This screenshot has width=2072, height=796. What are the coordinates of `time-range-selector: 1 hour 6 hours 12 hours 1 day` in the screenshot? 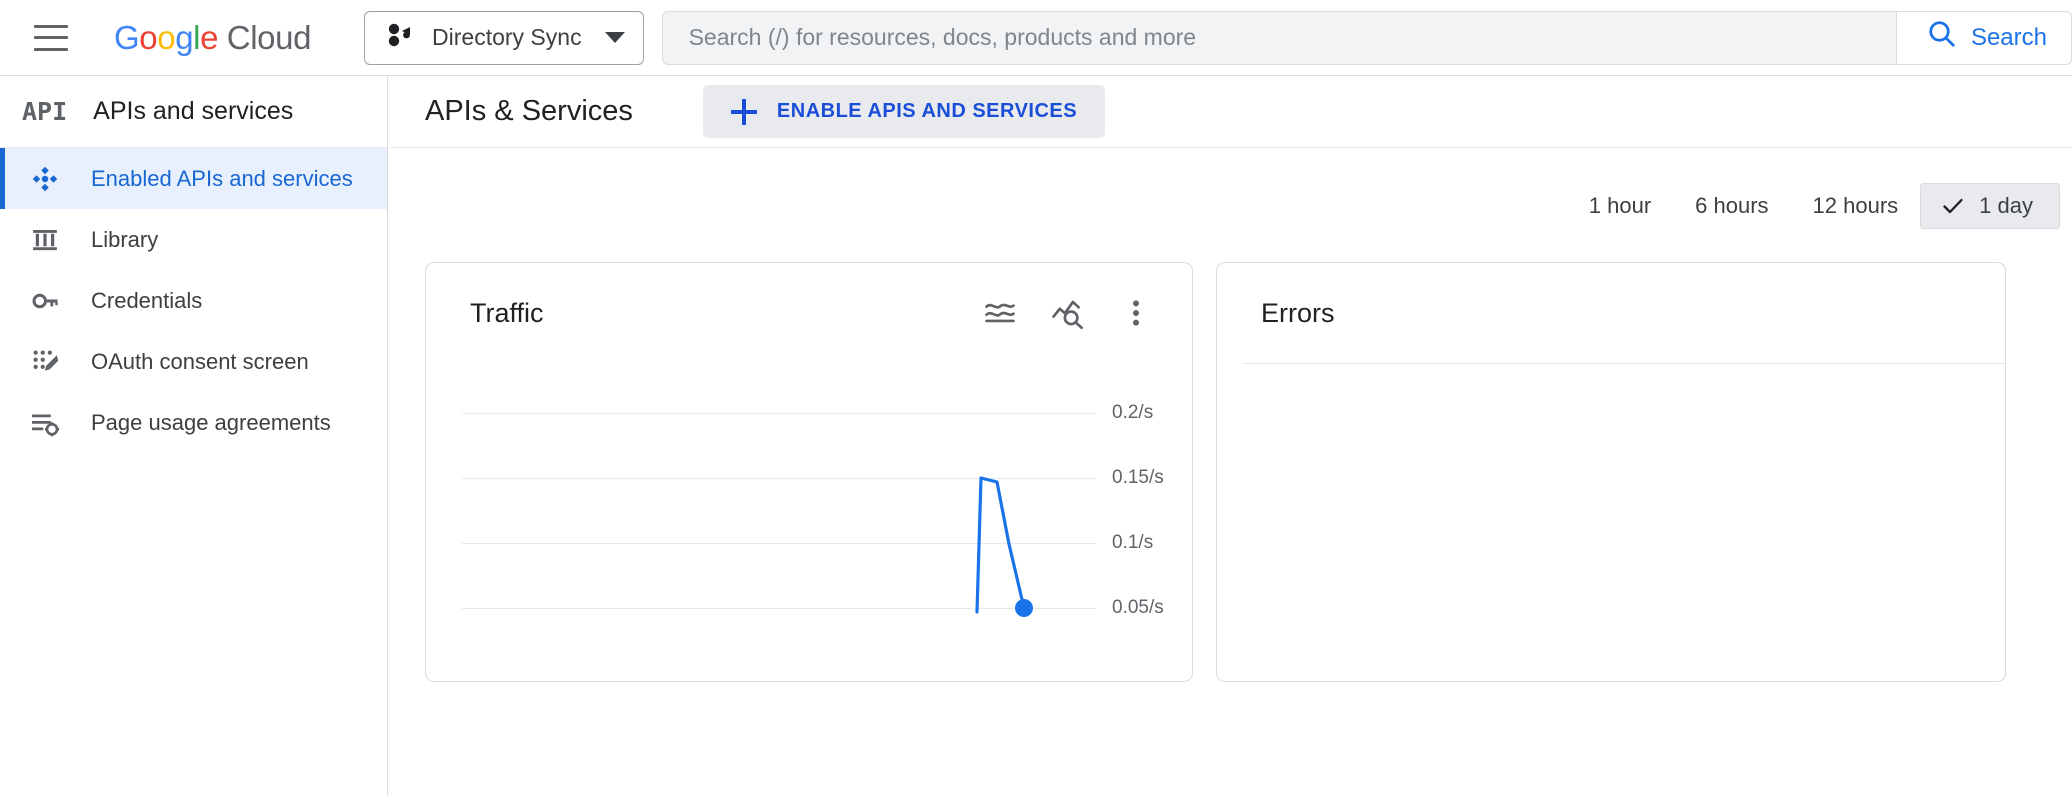 It's located at (1813, 206).